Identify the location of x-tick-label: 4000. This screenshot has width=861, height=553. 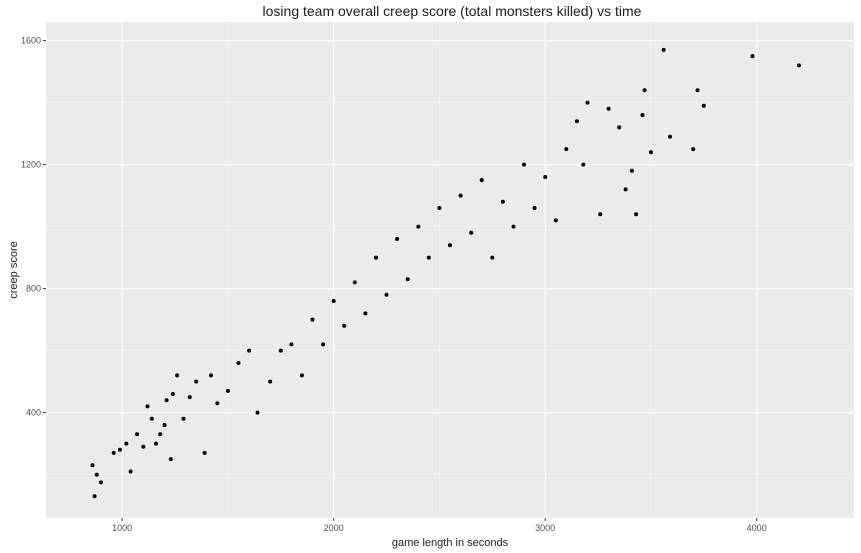
(757, 528).